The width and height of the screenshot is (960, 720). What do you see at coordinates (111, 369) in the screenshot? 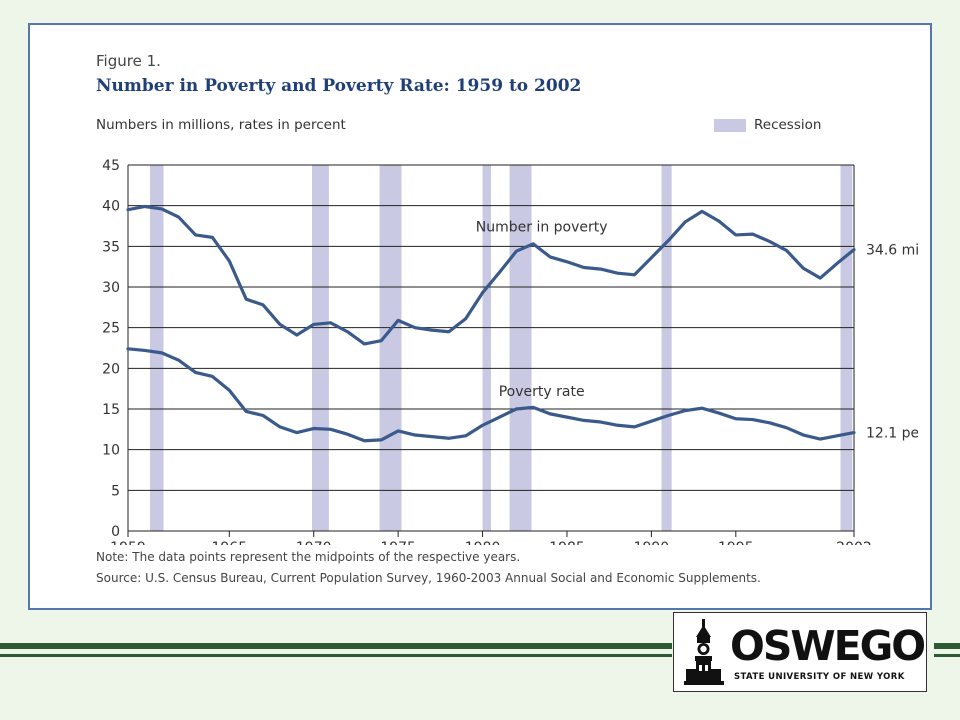
I see `y-tick-label: 20` at bounding box center [111, 369].